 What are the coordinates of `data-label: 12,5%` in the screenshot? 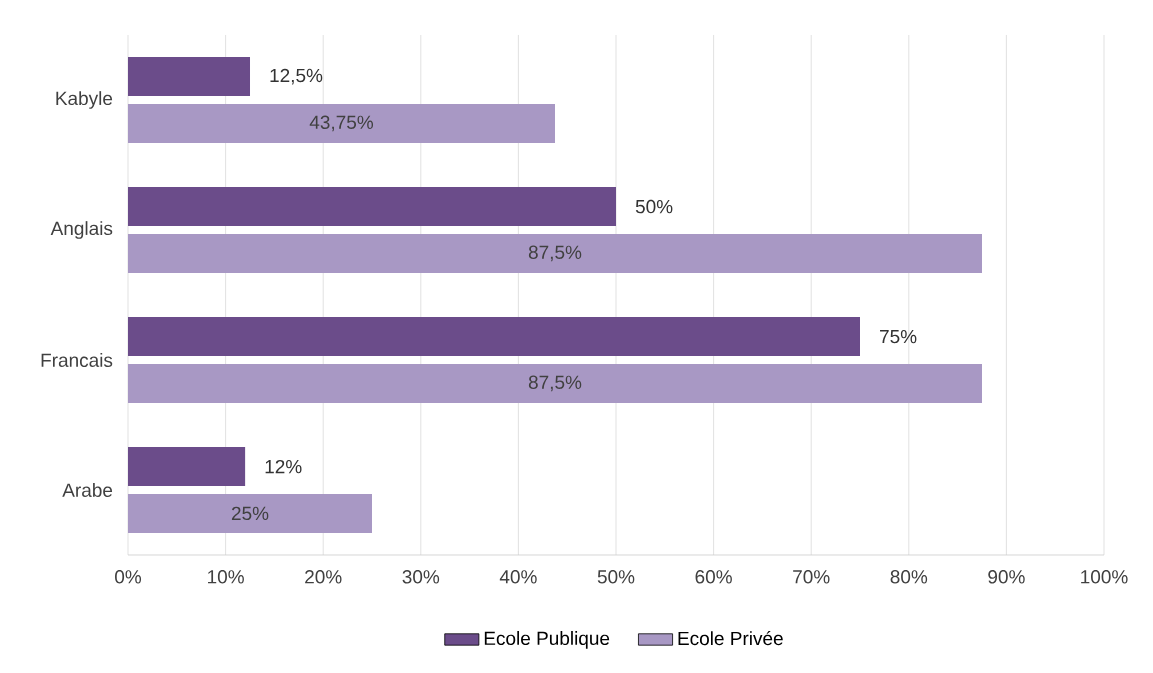 It's located at (296, 76).